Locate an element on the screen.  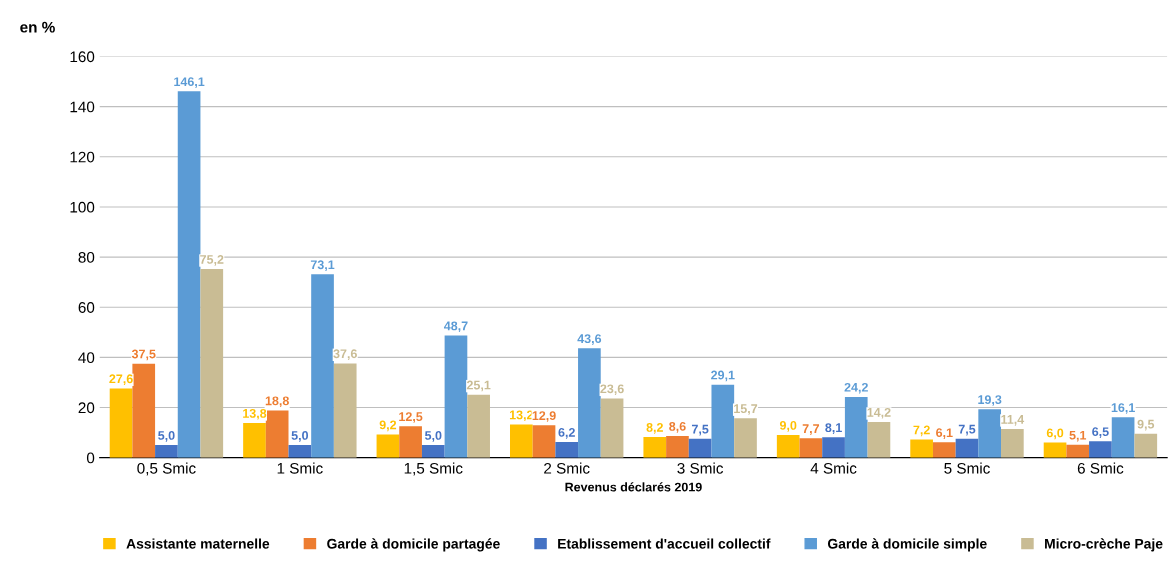
x-tick-label: 1 Smic is located at coordinates (300, 468).